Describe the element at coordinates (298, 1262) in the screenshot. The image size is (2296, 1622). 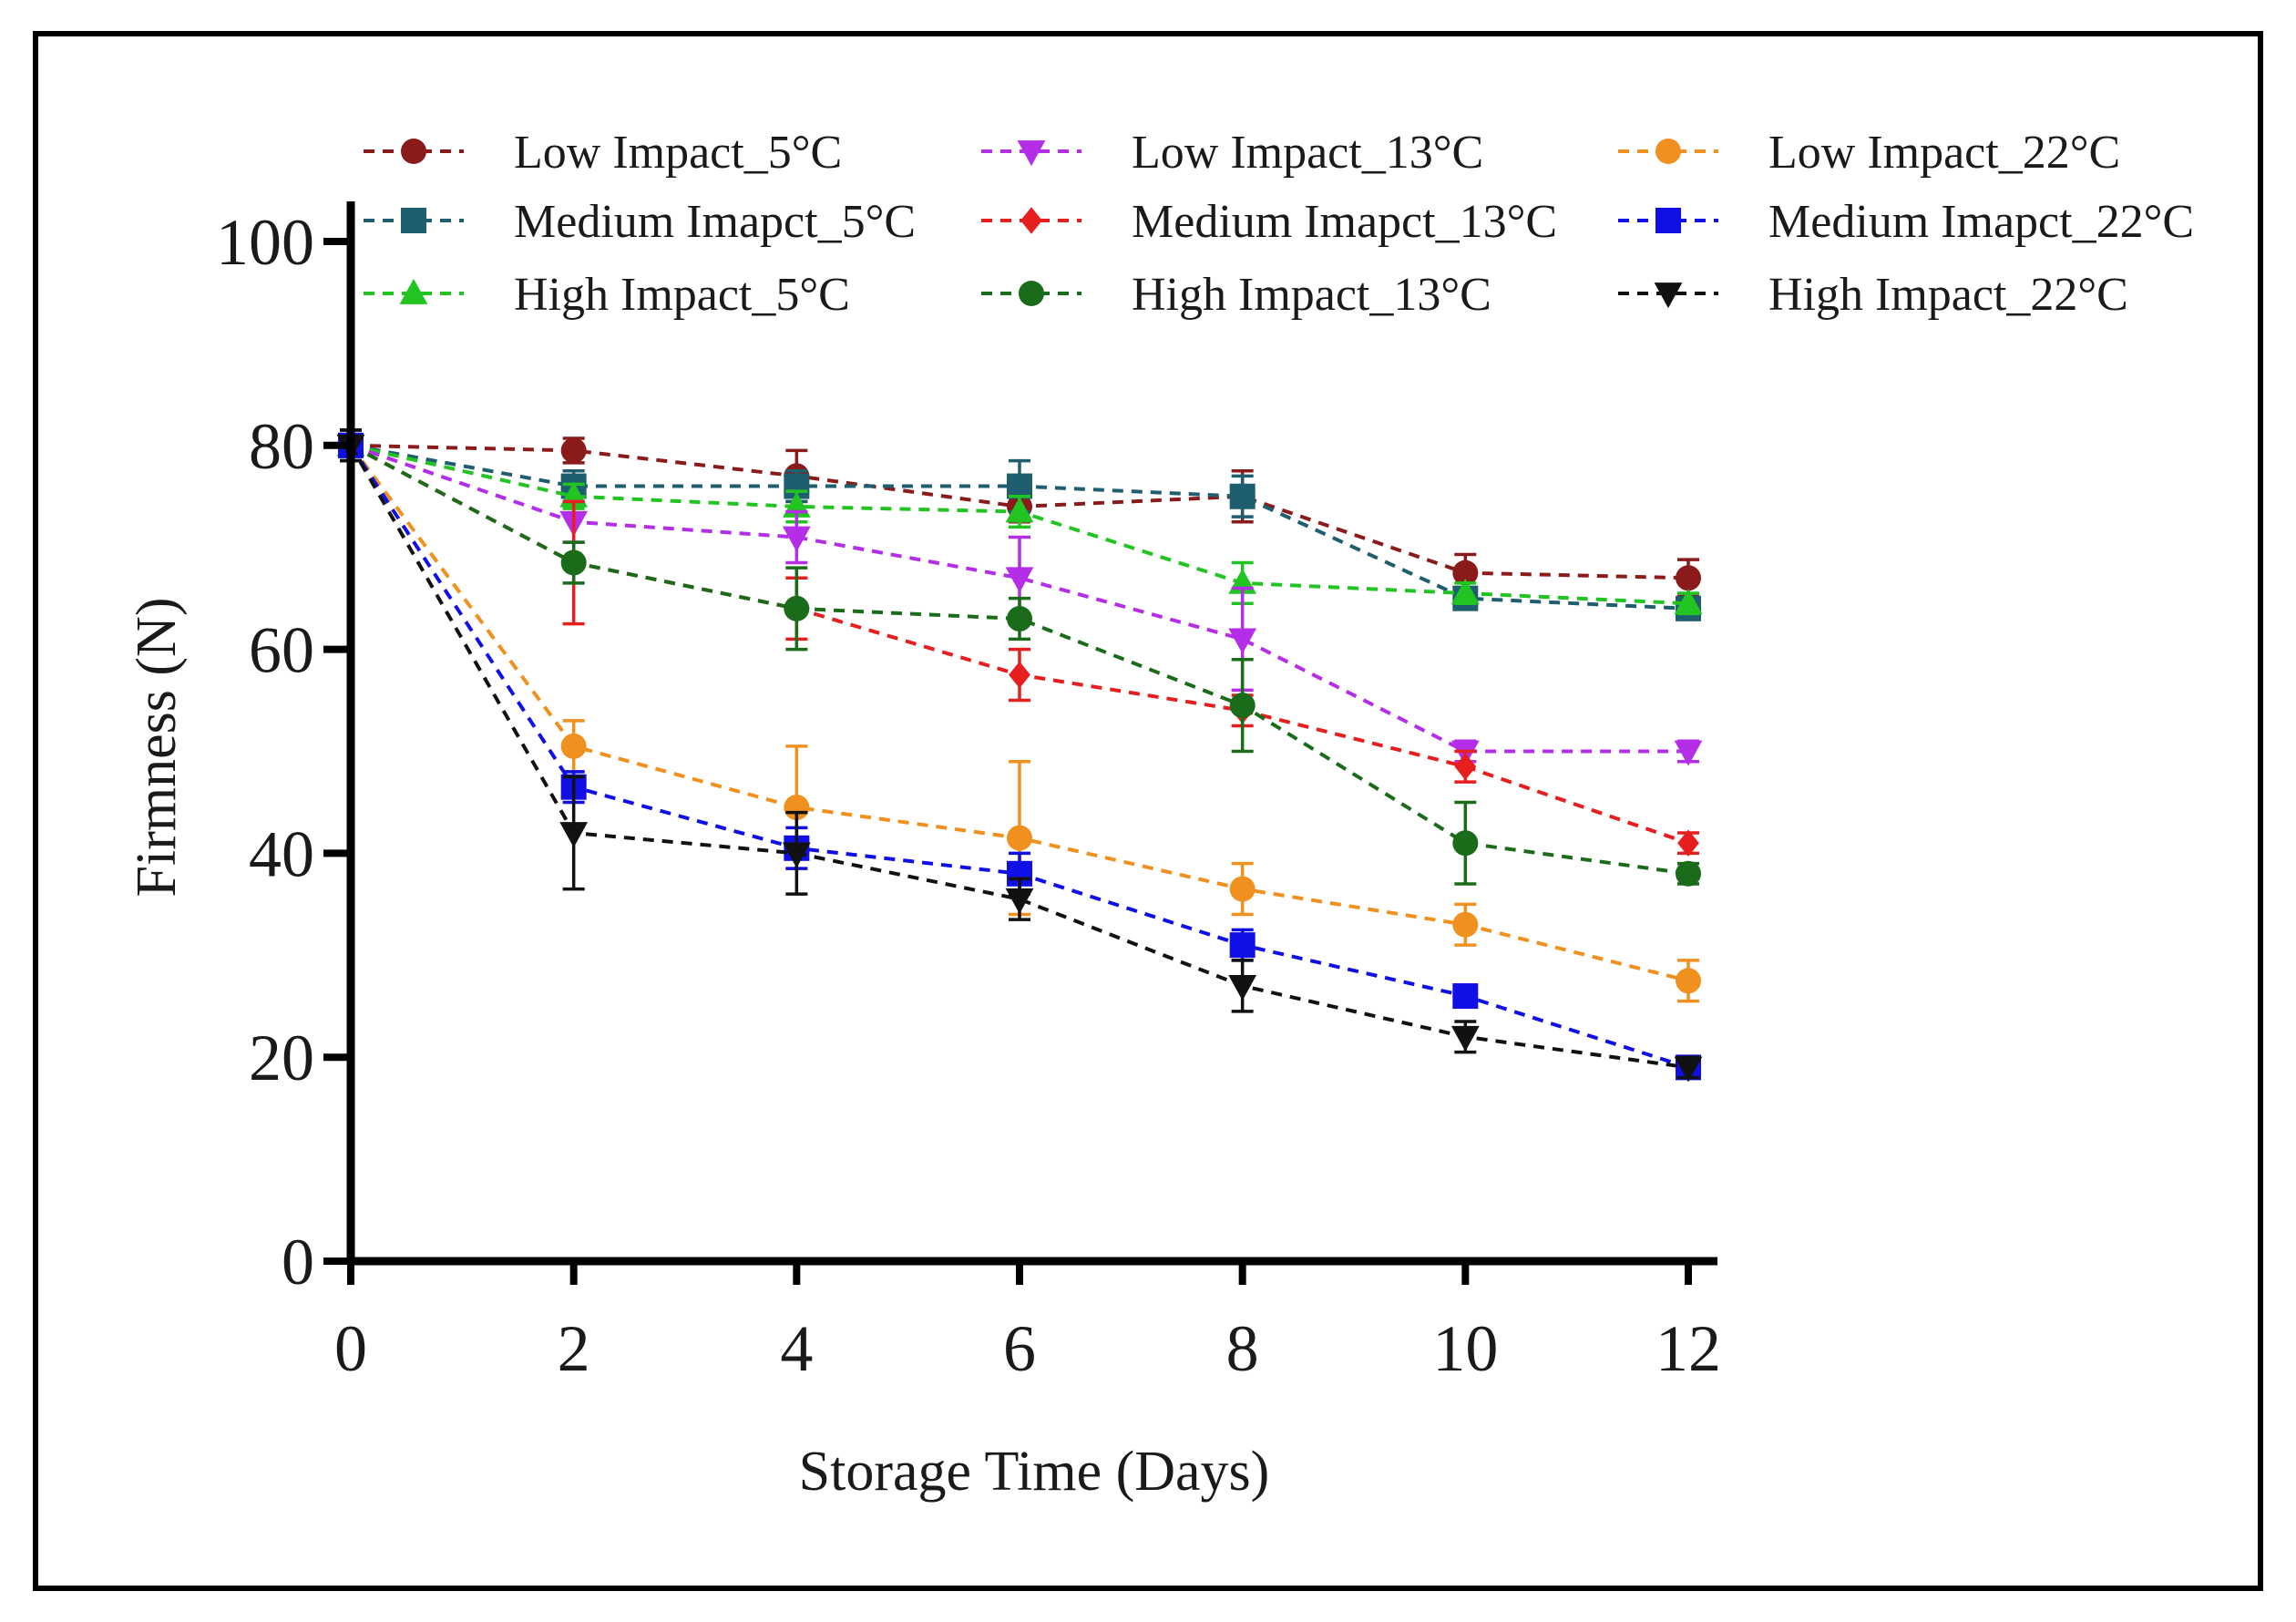
I see `y-tick-label: 0` at that location.